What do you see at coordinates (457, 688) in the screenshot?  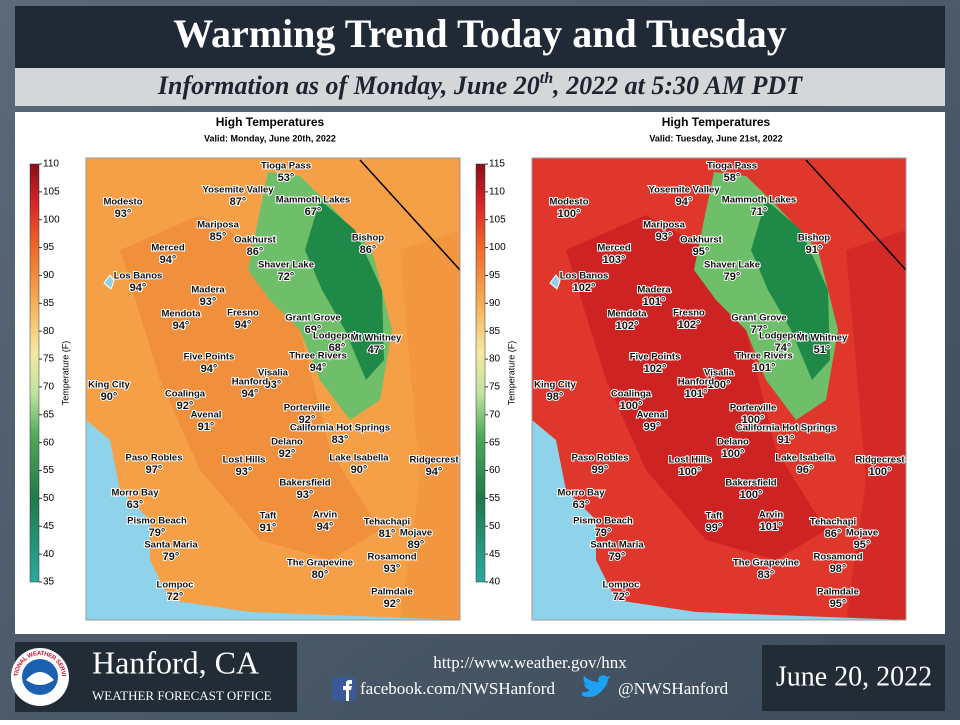 I see `facebook-link: facebook.com/NWSHanford` at bounding box center [457, 688].